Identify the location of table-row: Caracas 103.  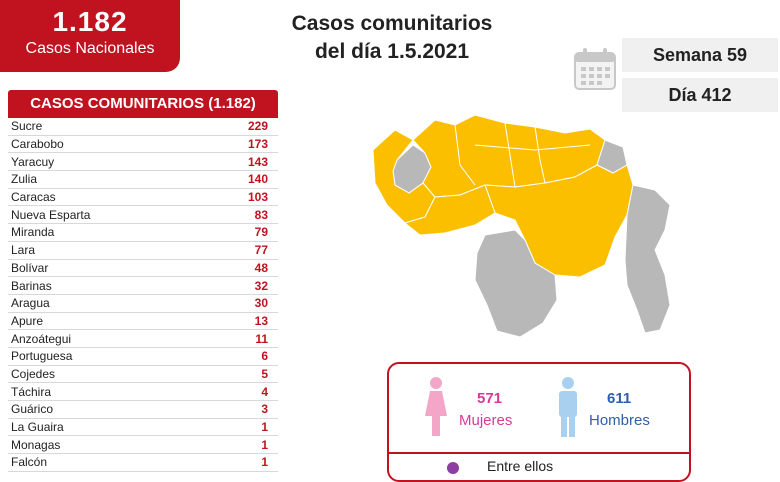
(143, 198).